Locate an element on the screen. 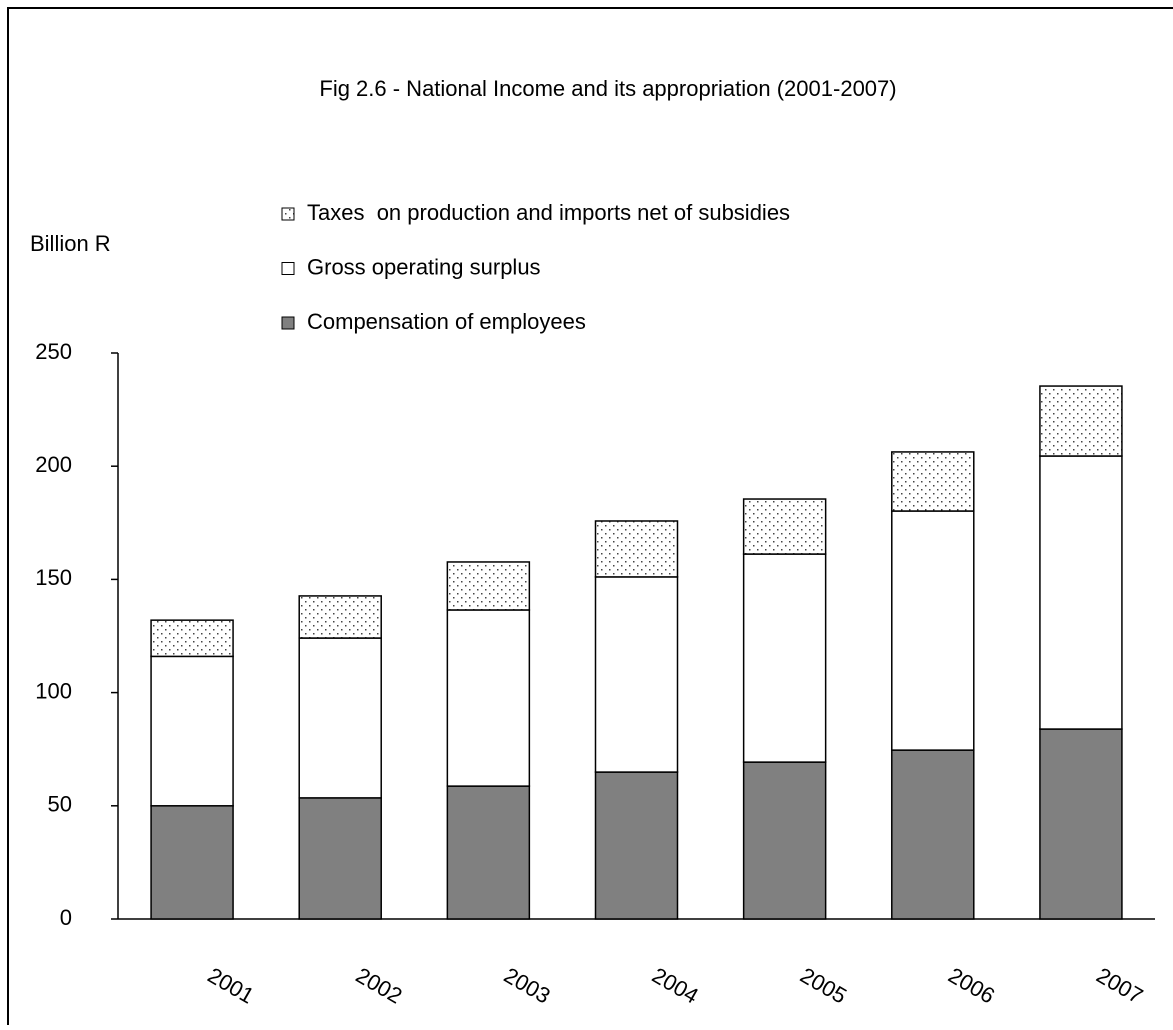 This screenshot has width=1173, height=1030. x-tick-label: 2005 is located at coordinates (823, 985).